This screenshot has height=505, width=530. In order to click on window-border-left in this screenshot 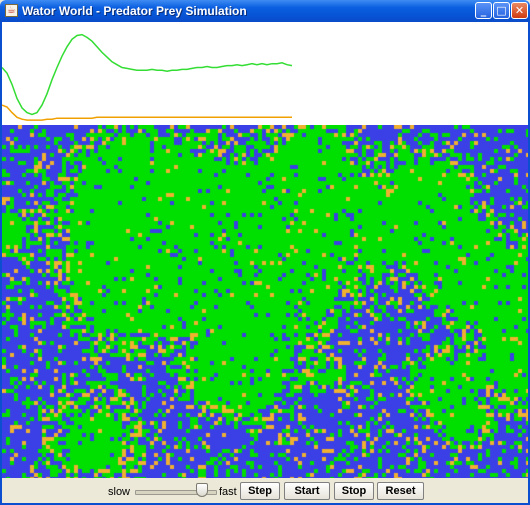, I will do `click(1, 263)`.